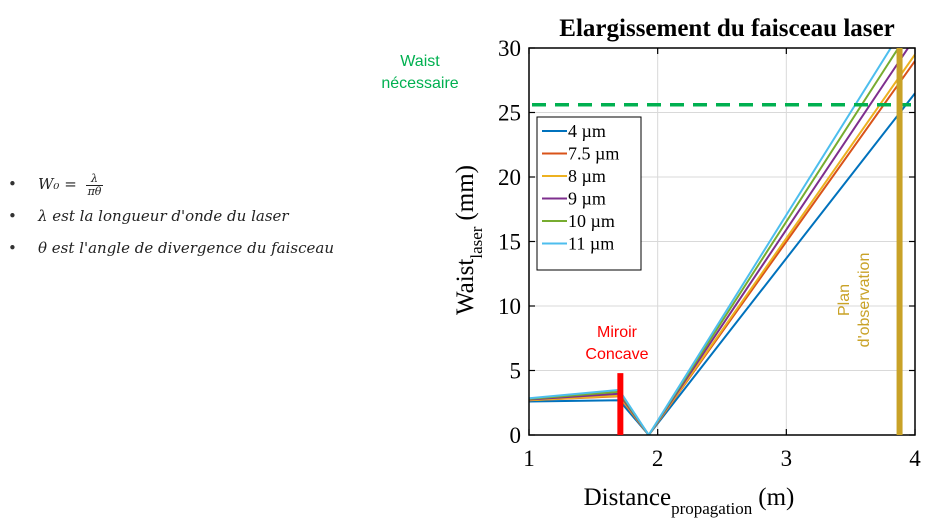  What do you see at coordinates (509, 306) in the screenshot?
I see `y-tick-label: 10` at bounding box center [509, 306].